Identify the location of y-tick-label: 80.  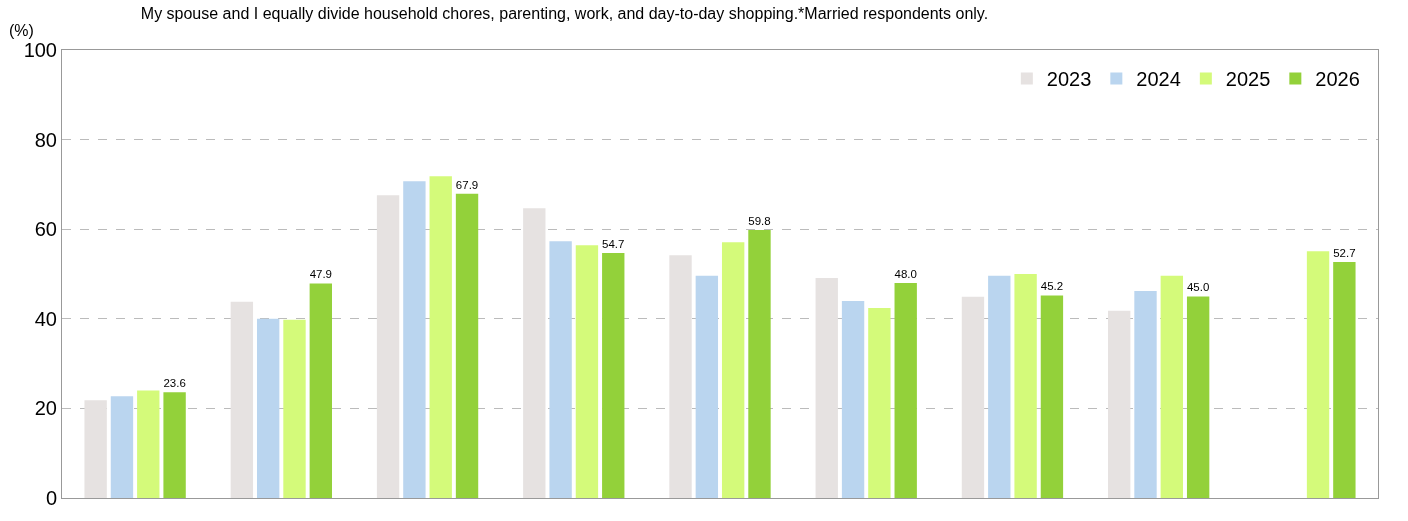
(45, 139).